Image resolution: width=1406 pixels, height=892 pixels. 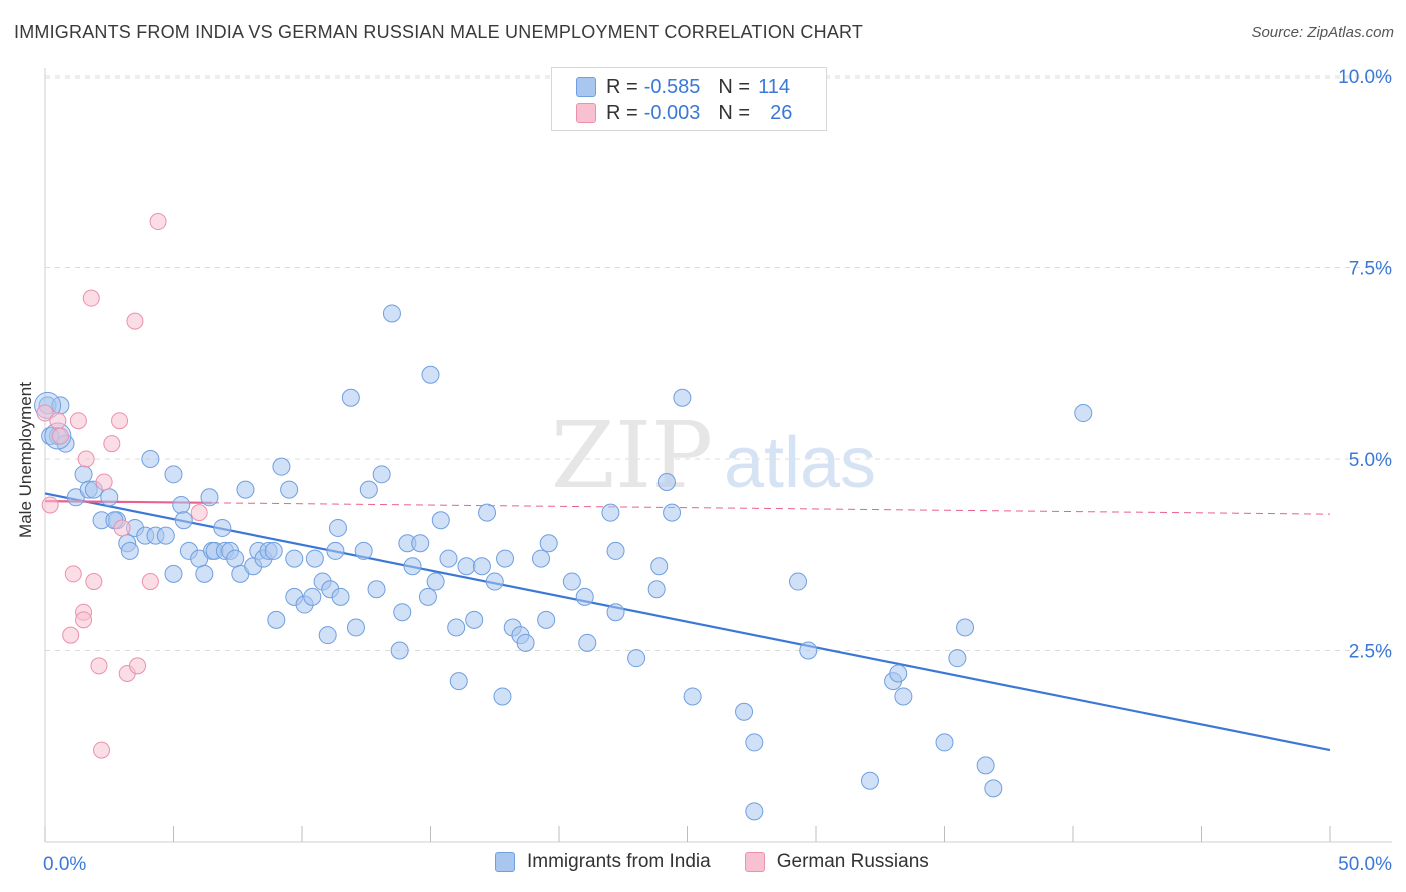 What do you see at coordinates (683, 87) in the screenshot?
I see `legend-row-india: R = -0.585 N = 114` at bounding box center [683, 87].